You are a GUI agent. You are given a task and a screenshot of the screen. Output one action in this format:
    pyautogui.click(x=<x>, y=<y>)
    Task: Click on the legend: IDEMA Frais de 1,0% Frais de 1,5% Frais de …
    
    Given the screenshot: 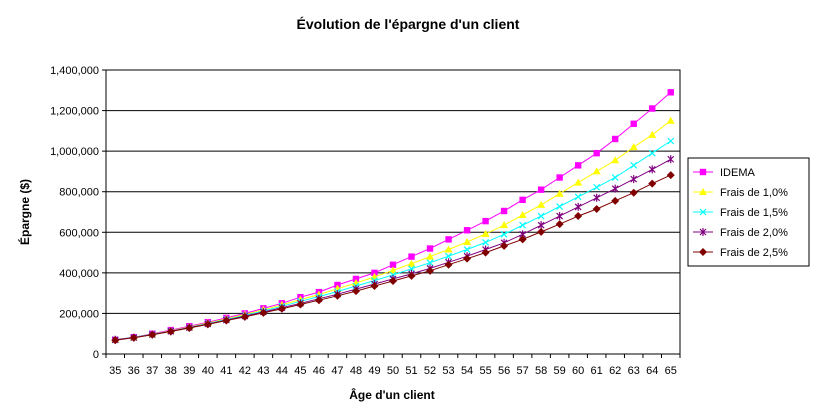 What is the action you would take?
    pyautogui.click(x=748, y=212)
    